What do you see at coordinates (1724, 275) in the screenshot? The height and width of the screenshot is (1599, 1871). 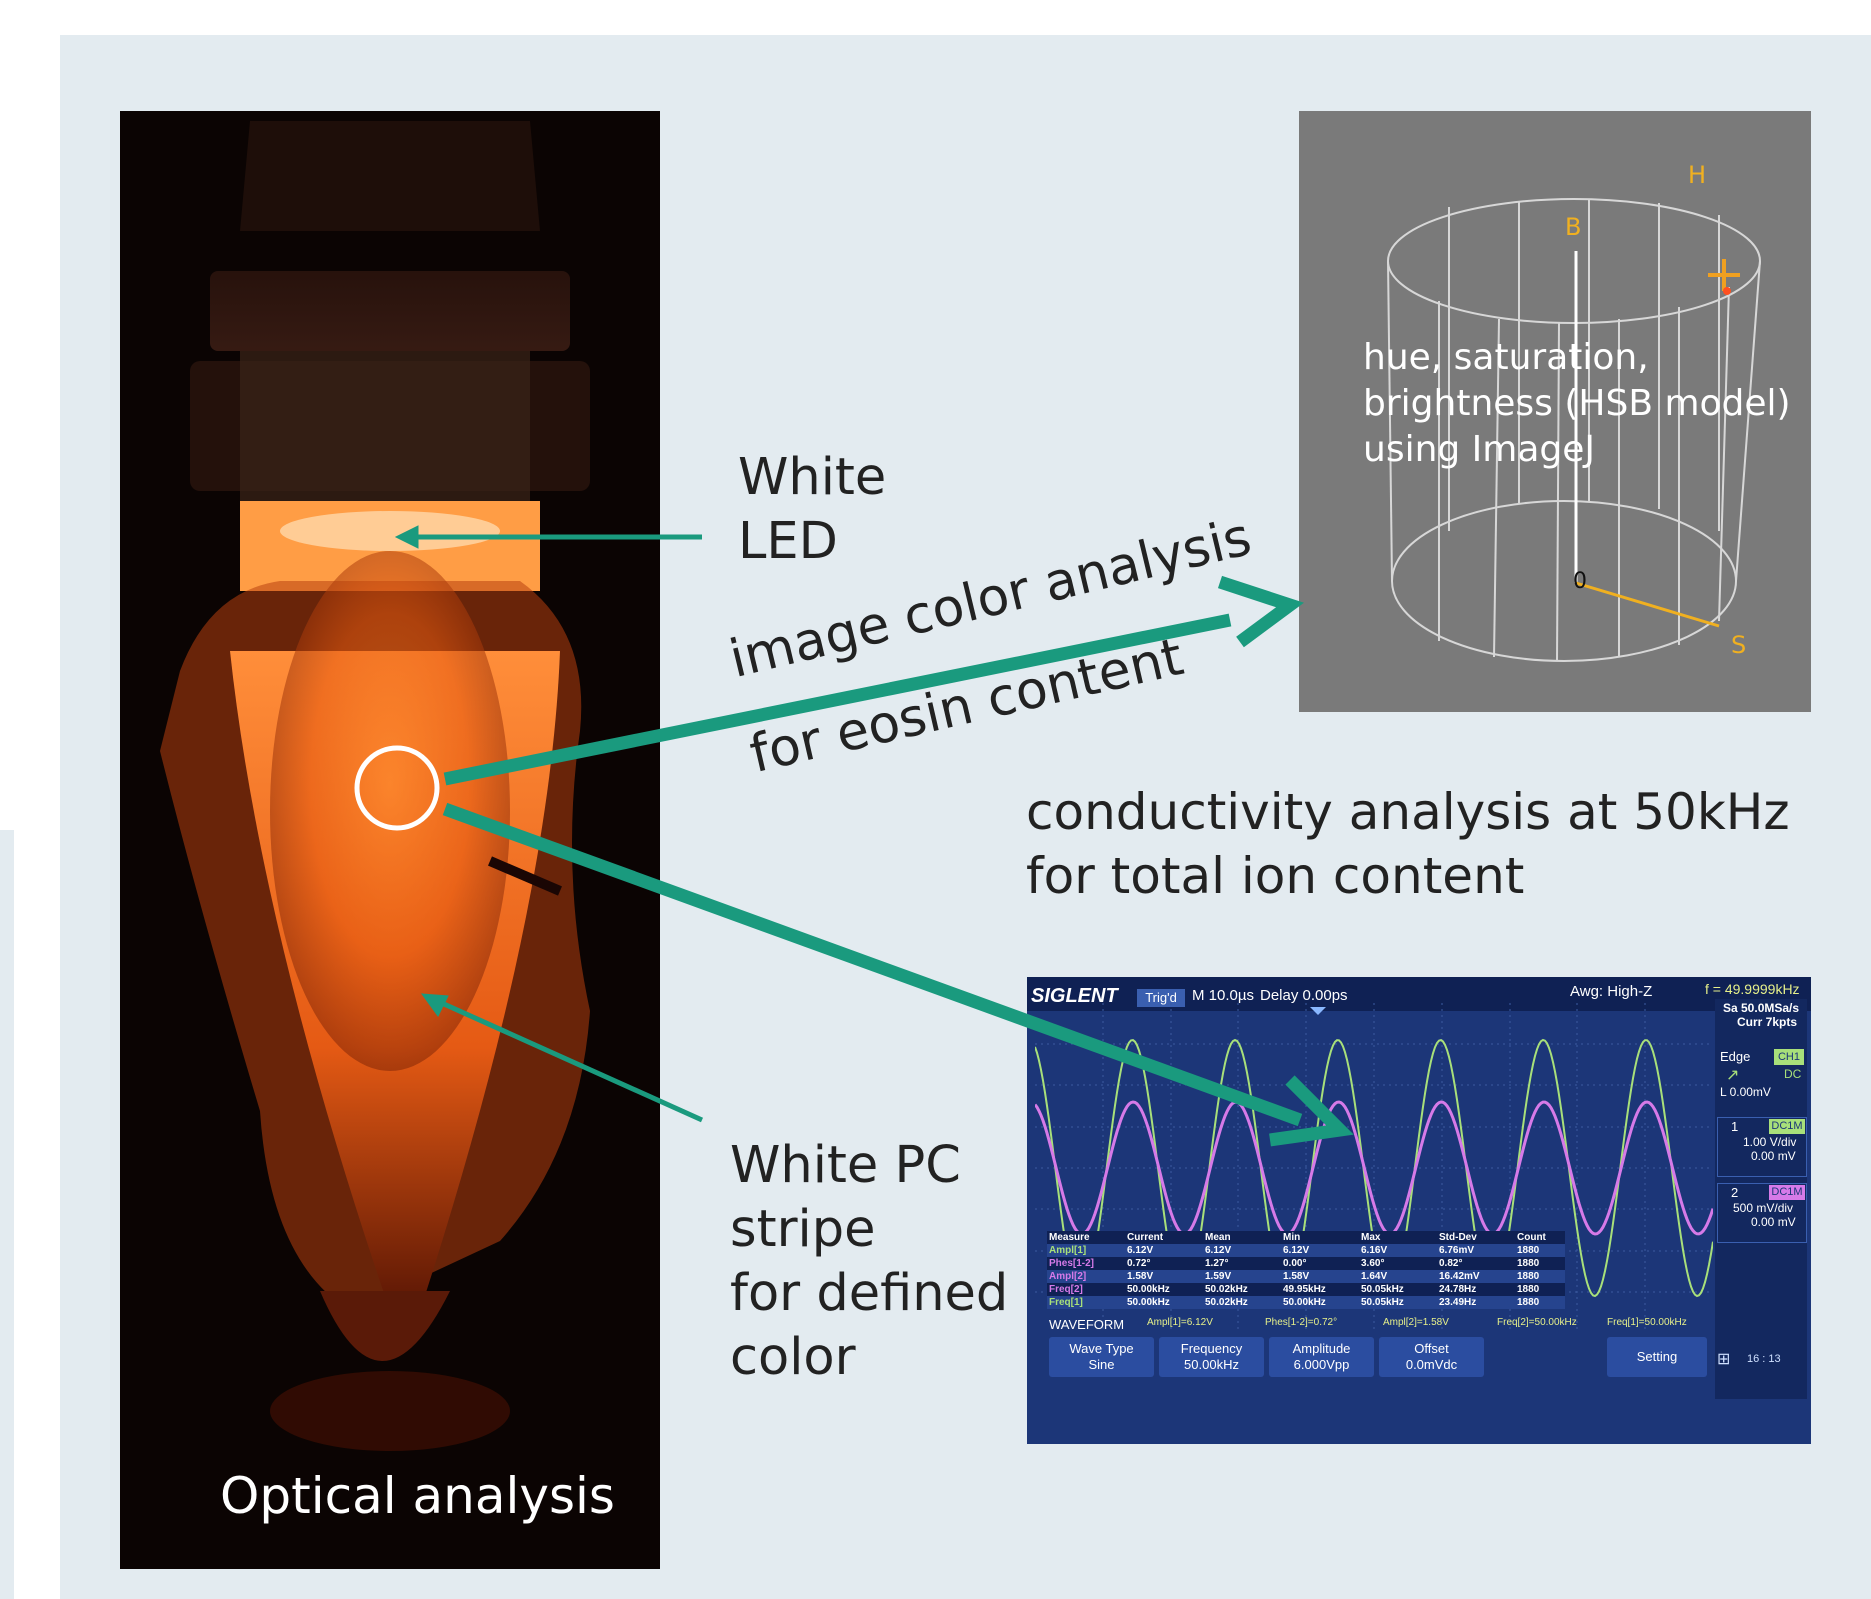 I see `crosshair-icon` at bounding box center [1724, 275].